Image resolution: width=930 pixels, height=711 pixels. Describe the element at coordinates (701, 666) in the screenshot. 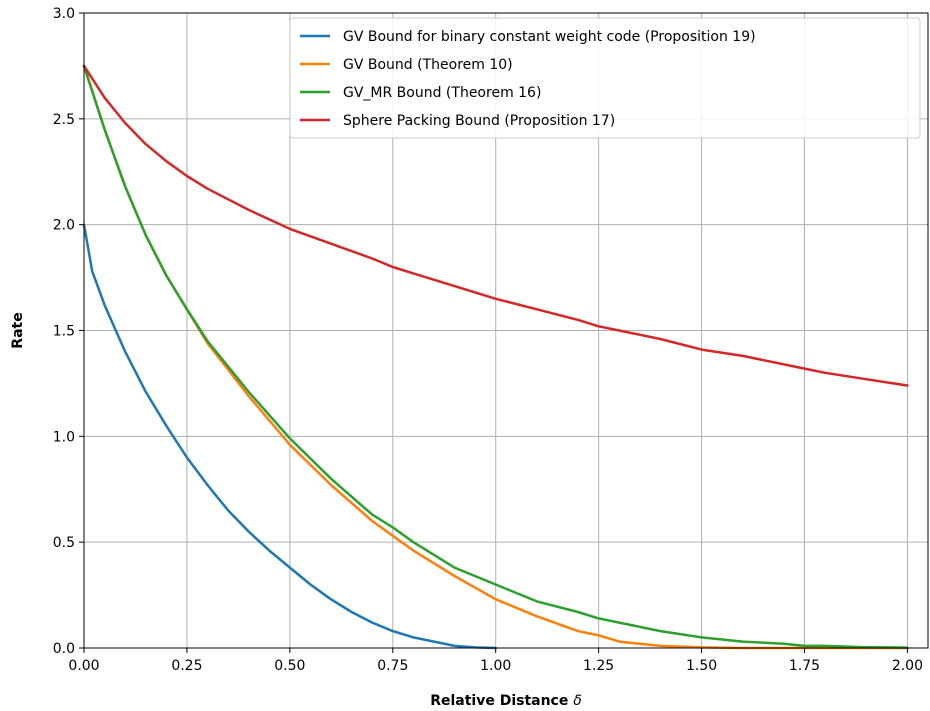

I see `x-tick-label: 1.50` at that location.